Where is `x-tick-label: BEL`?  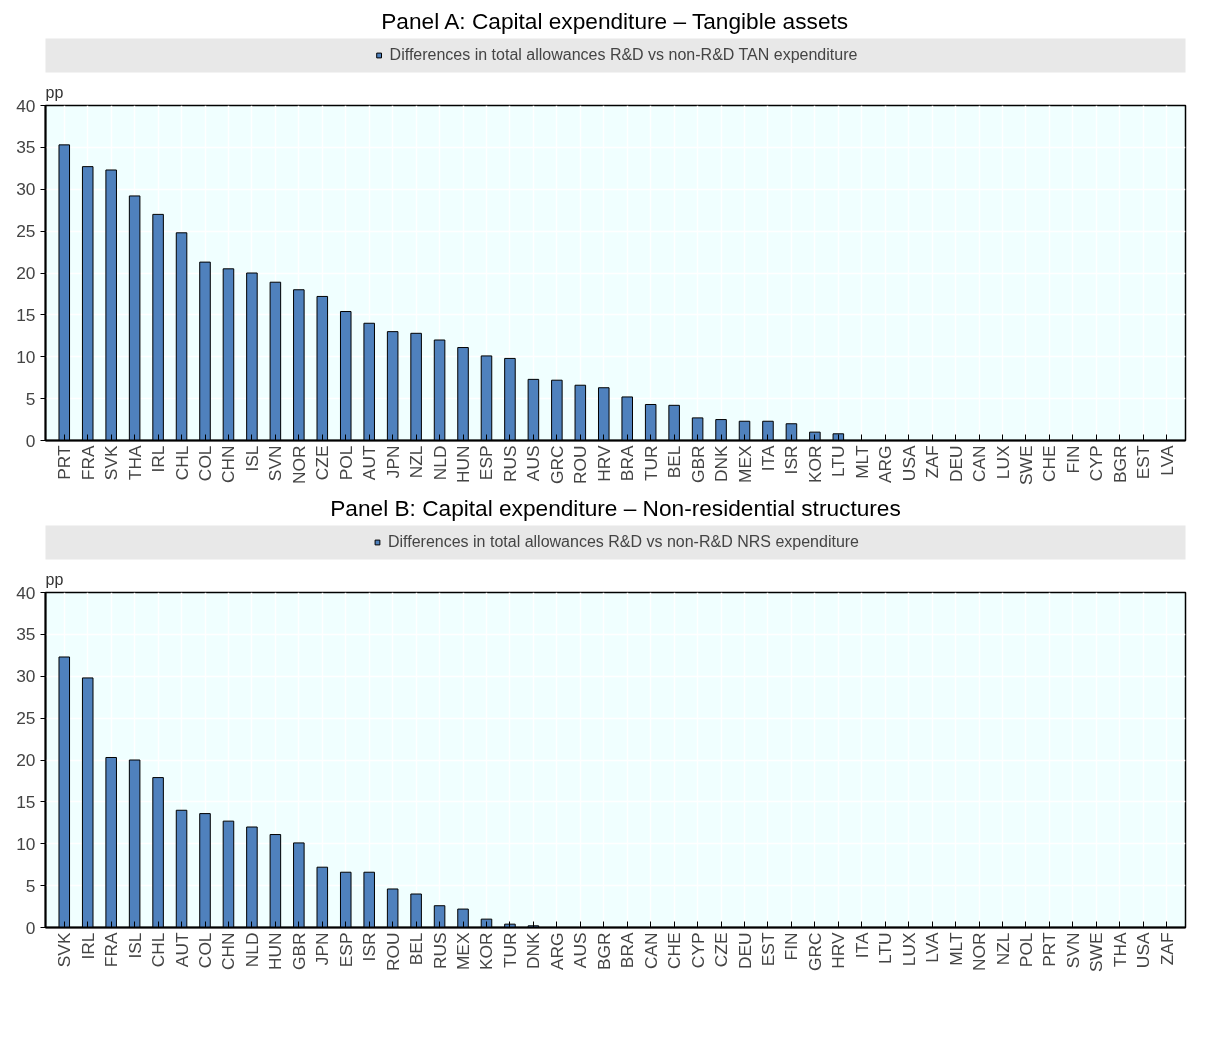
x-tick-label: BEL is located at coordinates (674, 462).